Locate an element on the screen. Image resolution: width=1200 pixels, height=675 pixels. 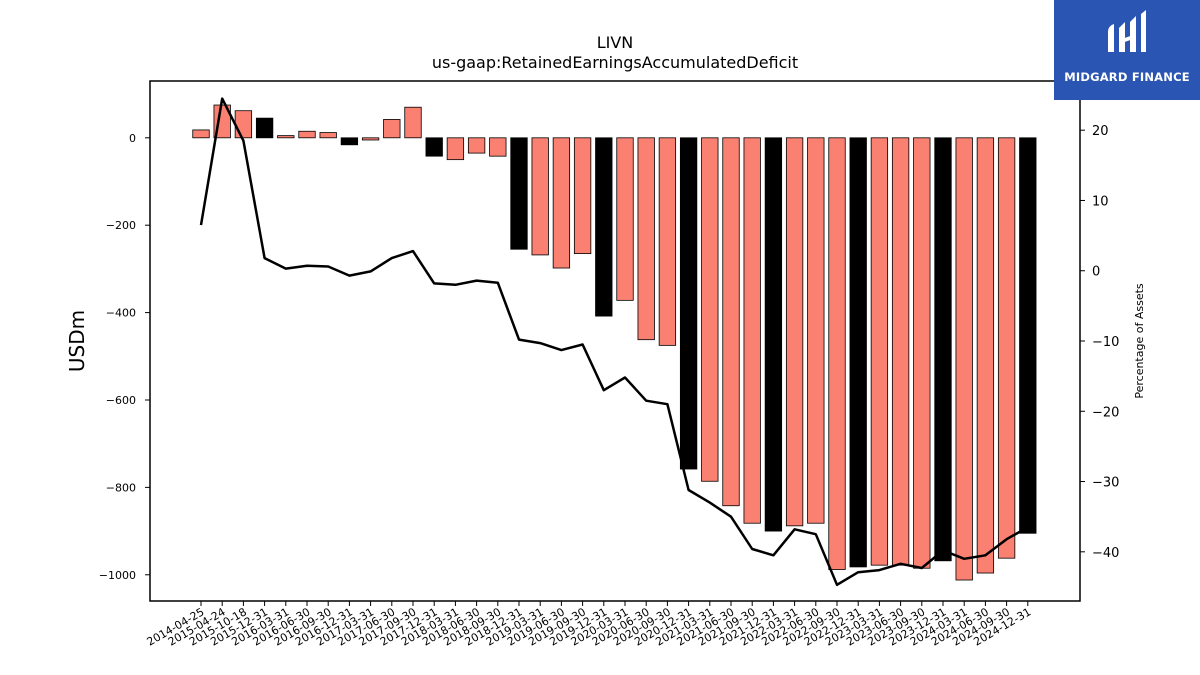
chart-title: LIVN is located at coordinates (615, 42).